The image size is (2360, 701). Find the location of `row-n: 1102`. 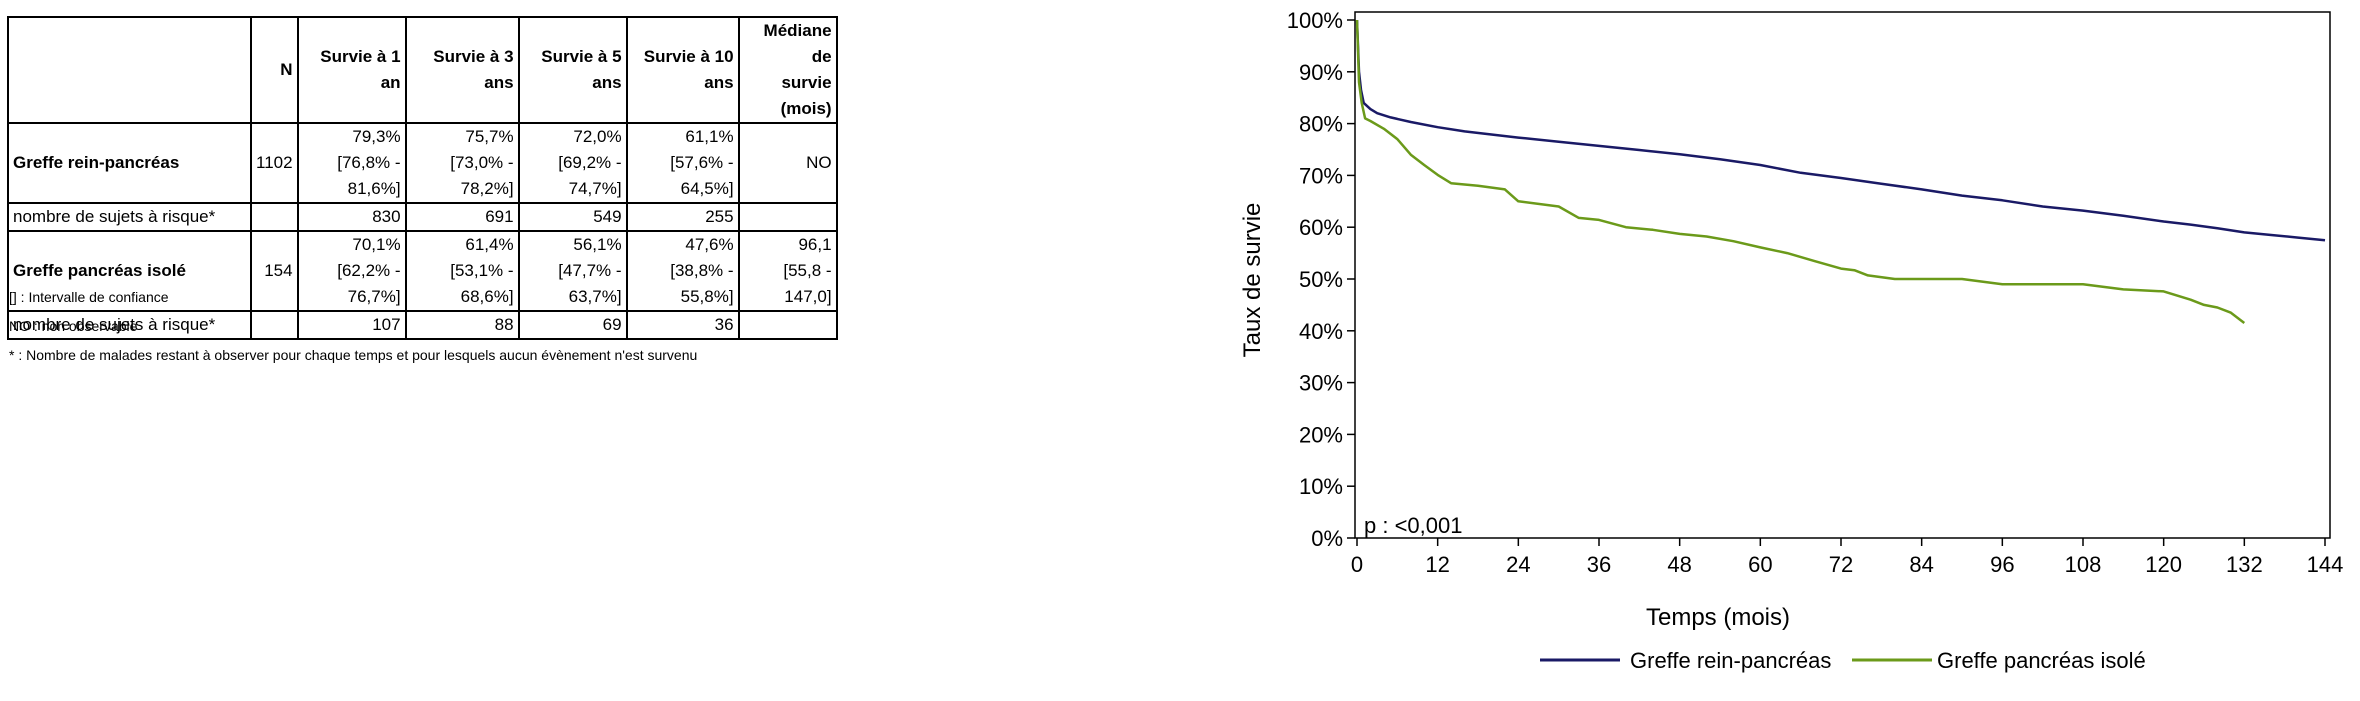

row-n: 1102 is located at coordinates (274, 163).